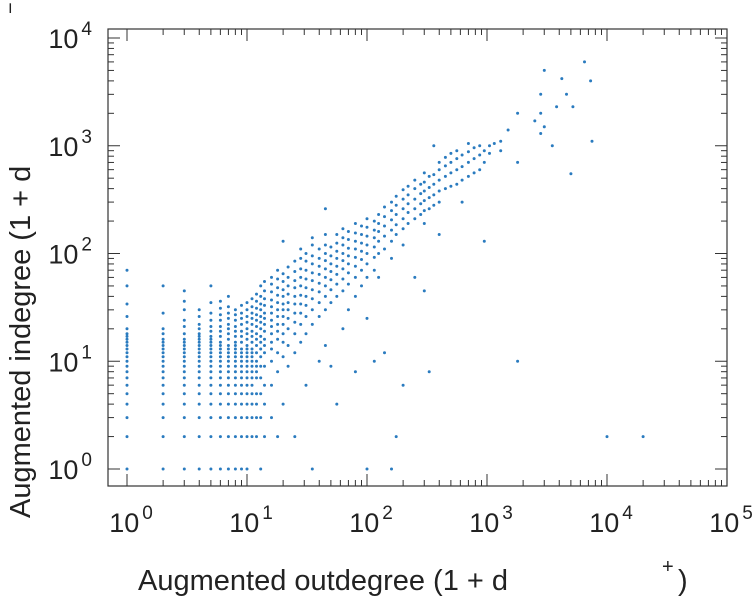  What do you see at coordinates (323, 581) in the screenshot?
I see `x-axis-label-main: Augmented outdegree (1 + d` at bounding box center [323, 581].